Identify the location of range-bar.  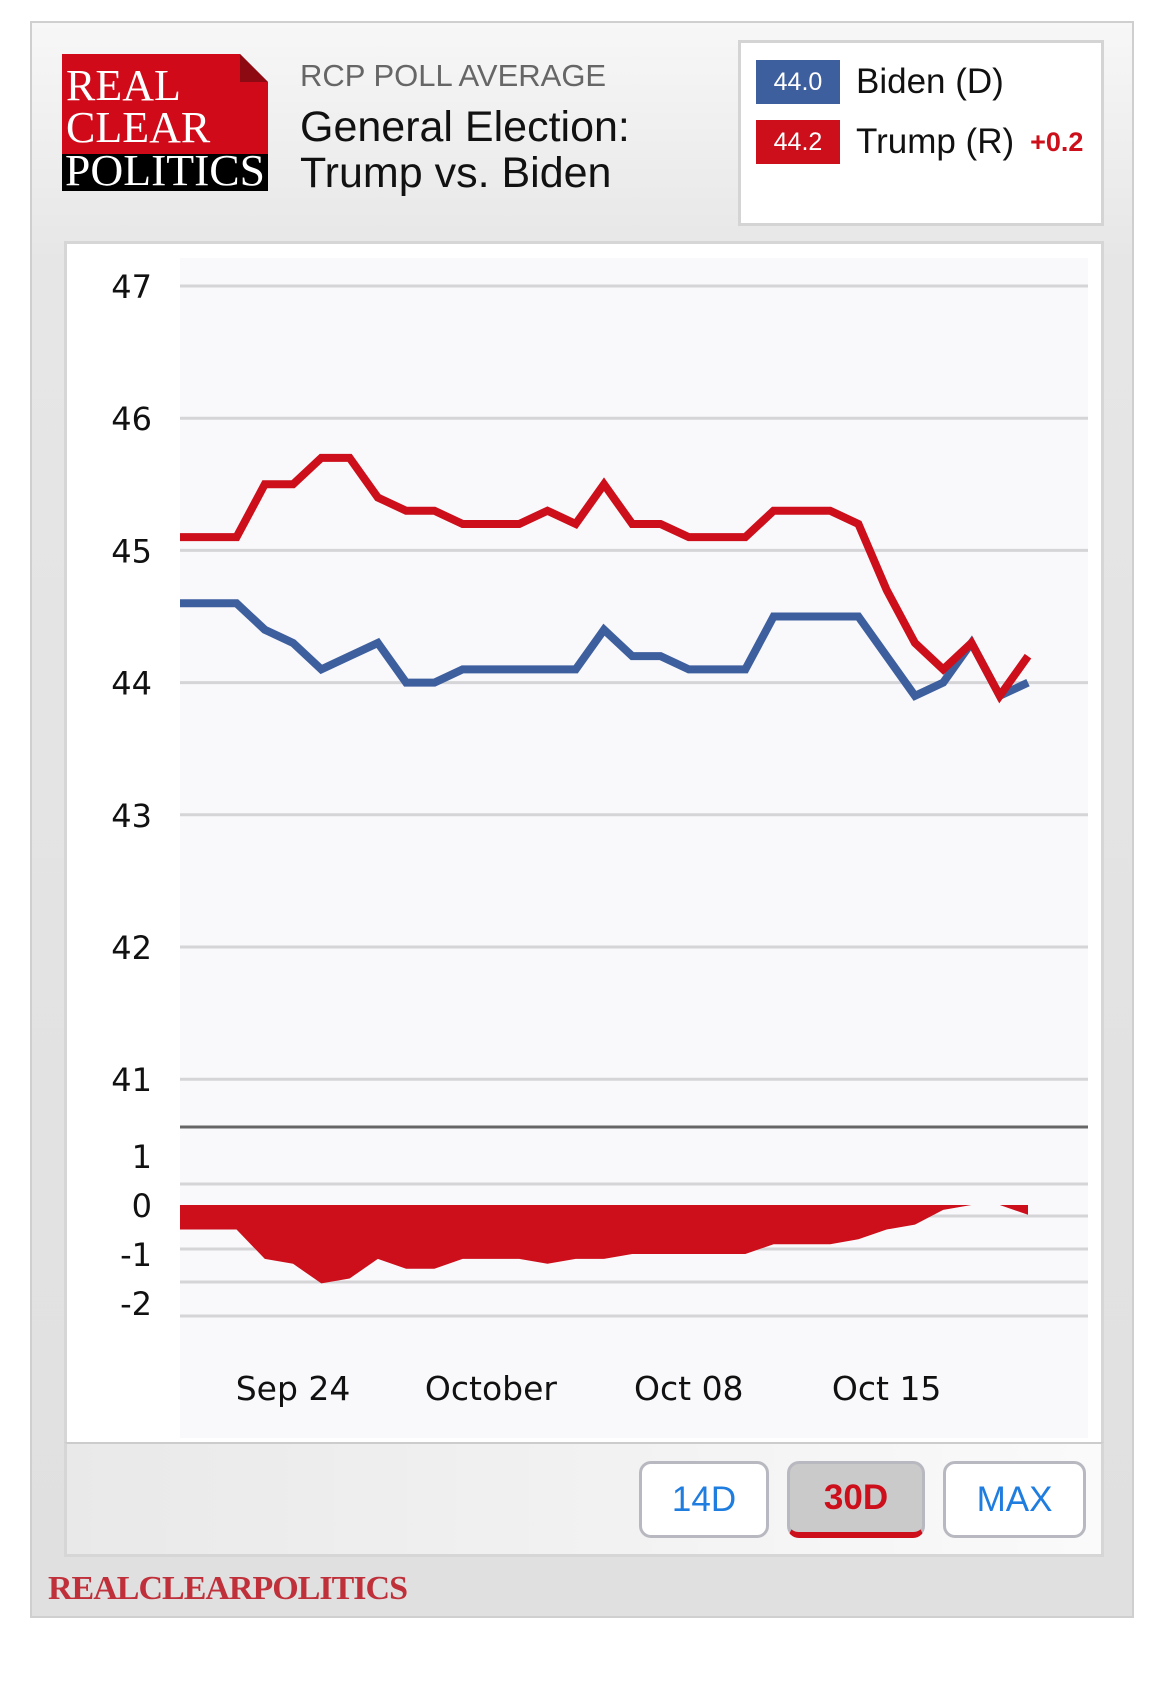
(584, 1499).